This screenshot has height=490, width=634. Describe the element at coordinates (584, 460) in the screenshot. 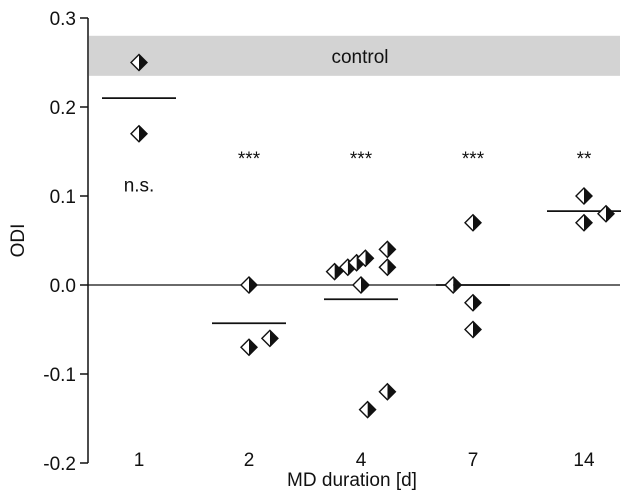

I see `x-tick-label: 14` at that location.